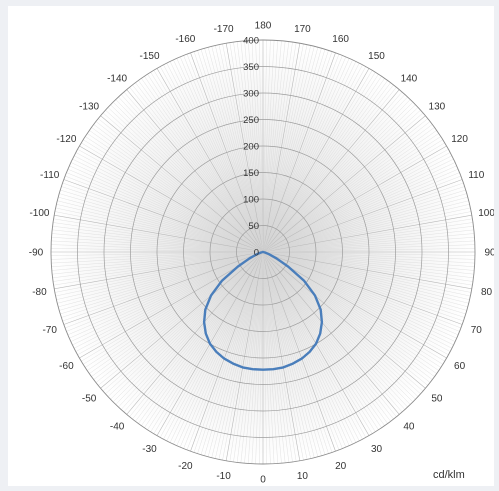  Describe the element at coordinates (263, 26) in the screenshot. I see `angle-tick-label: 180` at that location.